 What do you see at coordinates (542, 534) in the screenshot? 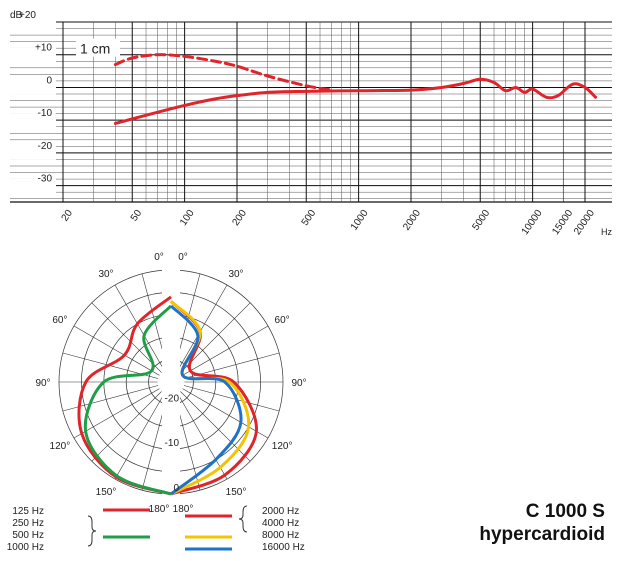
I see `pattern-name: hypercardioid` at bounding box center [542, 534].